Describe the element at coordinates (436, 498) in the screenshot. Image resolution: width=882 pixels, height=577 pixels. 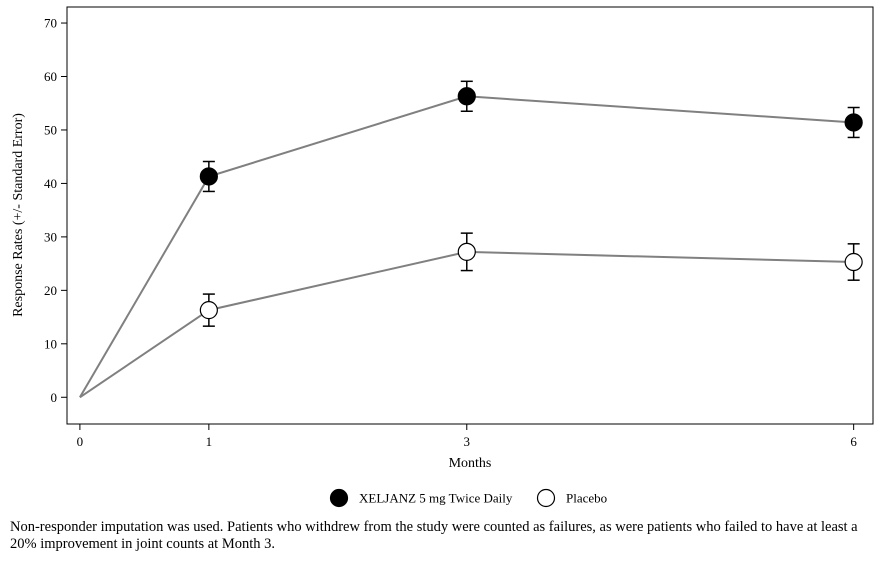
I see `legend-label: XELJANZ 5 mg Twice Daily` at that location.